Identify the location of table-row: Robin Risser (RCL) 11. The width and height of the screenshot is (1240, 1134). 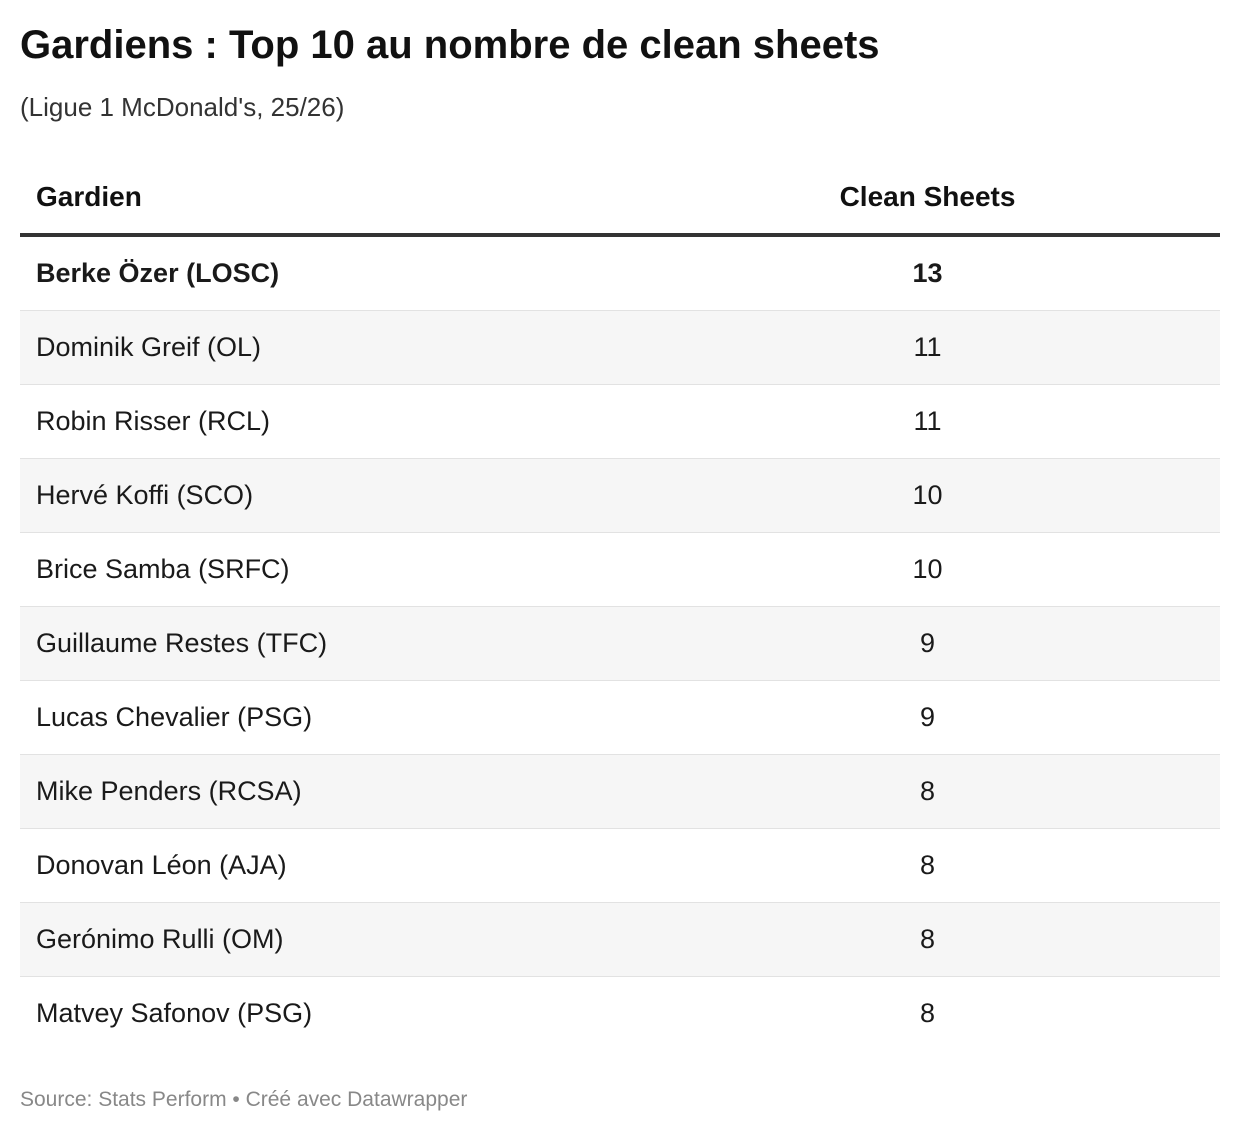
(620, 422).